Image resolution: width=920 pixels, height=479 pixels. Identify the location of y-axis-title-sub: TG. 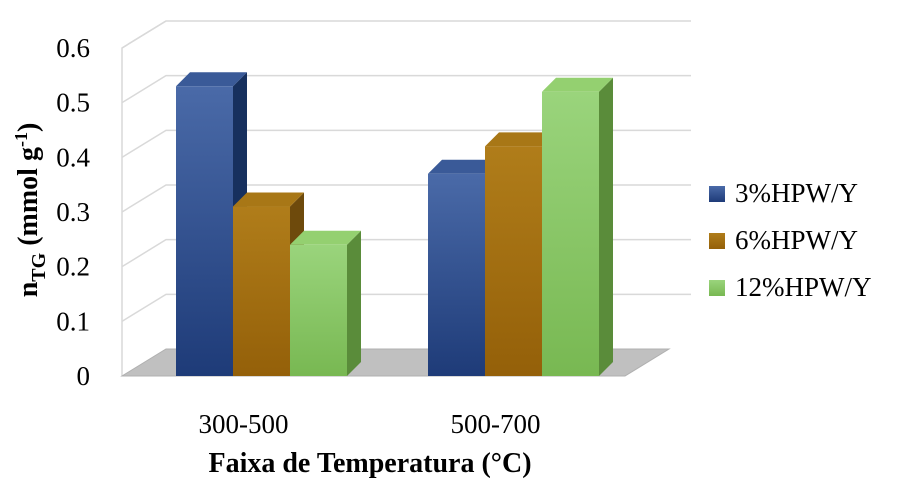
(39, 266).